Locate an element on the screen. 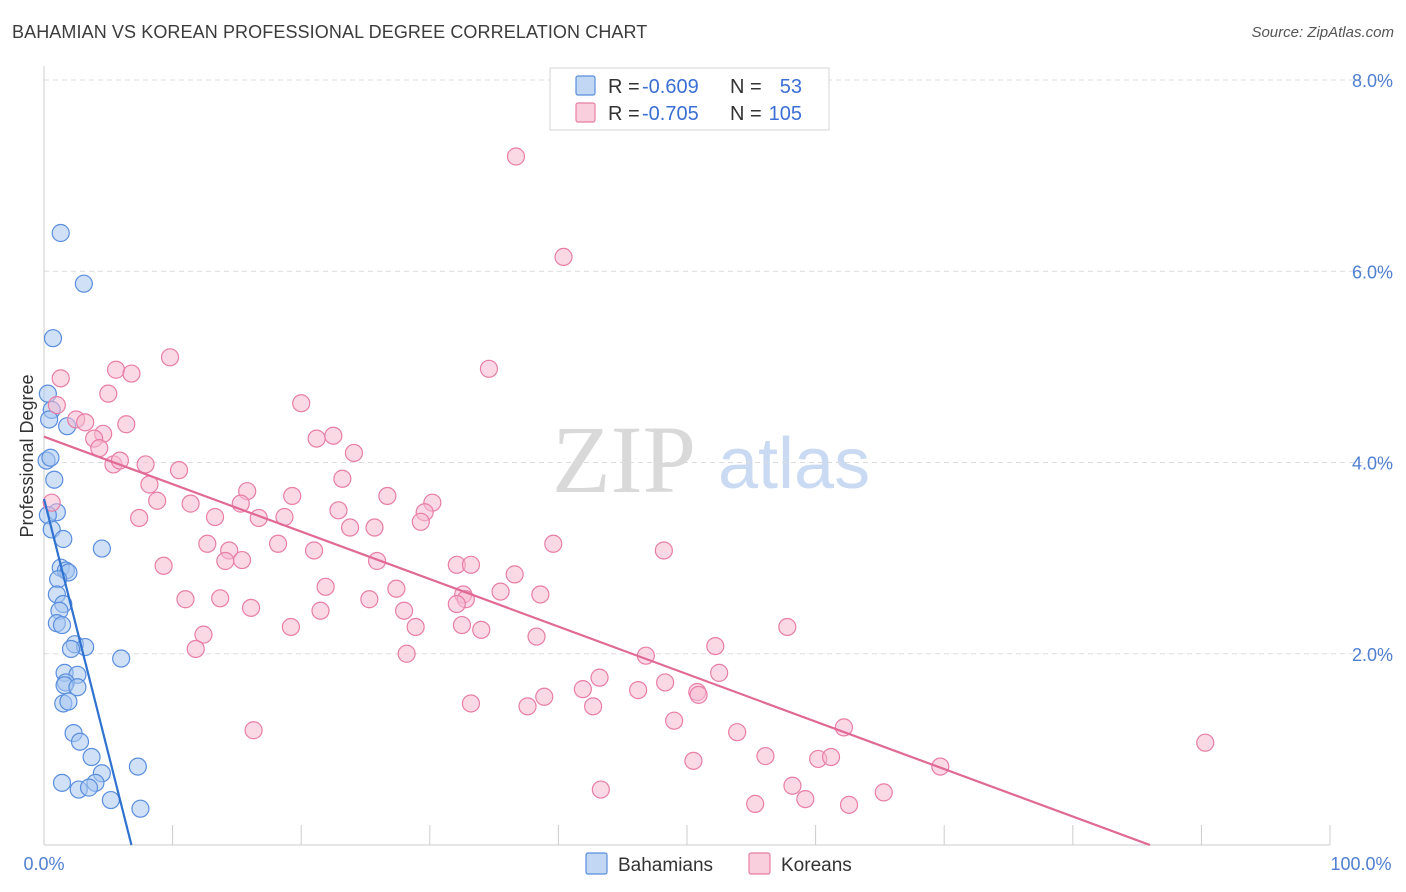 This screenshot has height=892, width=1406. x-tick-label-max: 100.0% is located at coordinates (1360, 864).